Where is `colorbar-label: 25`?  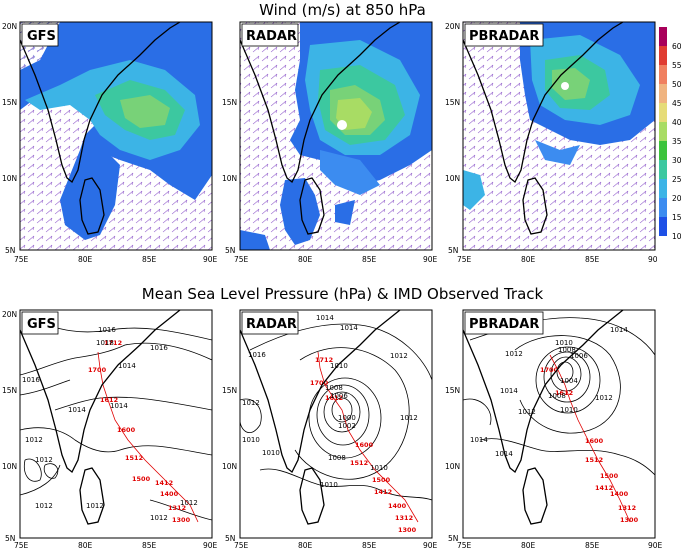 colorbar-label: 25 is located at coordinates (677, 179).